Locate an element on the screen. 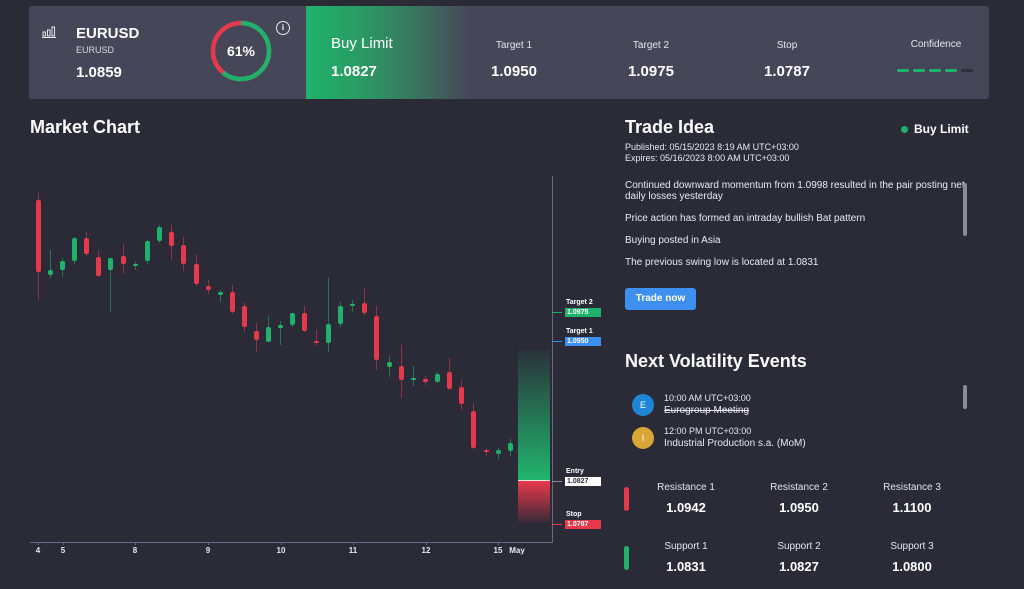 This screenshot has width=1024, height=589. x-tick-label: May is located at coordinates (517, 550).